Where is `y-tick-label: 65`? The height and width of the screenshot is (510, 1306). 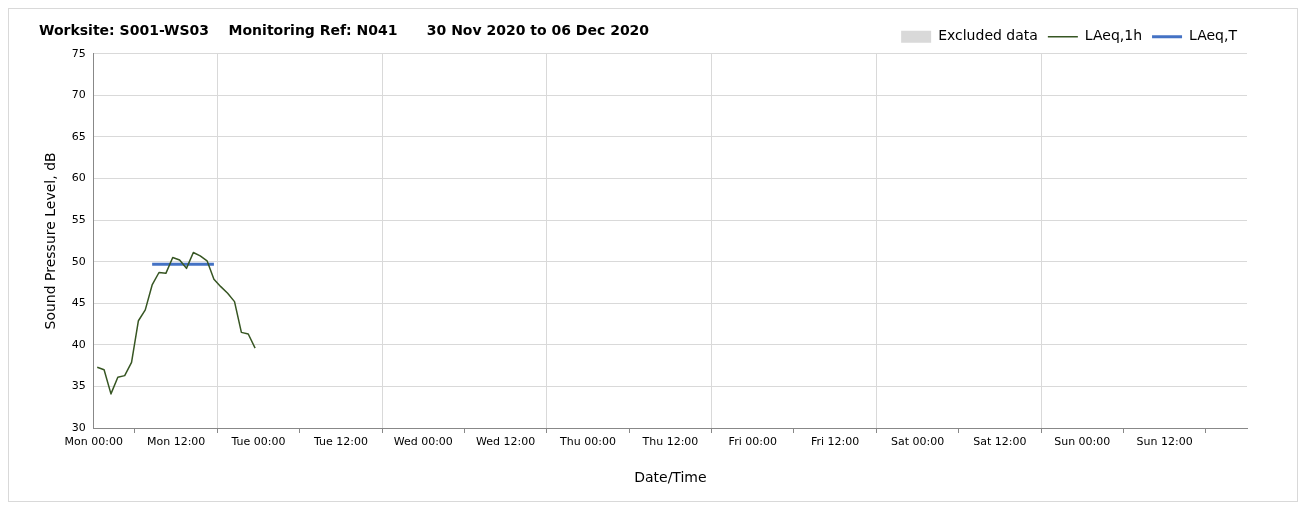 y-tick-label: 65 is located at coordinates (78, 136).